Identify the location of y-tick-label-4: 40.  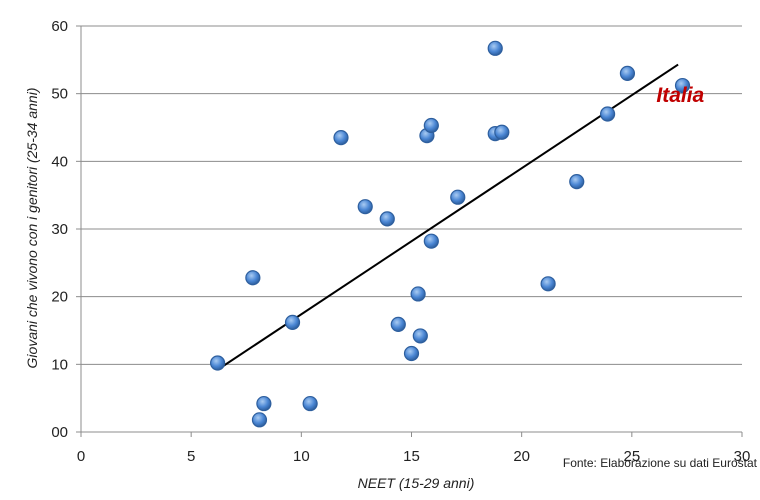
(59, 161).